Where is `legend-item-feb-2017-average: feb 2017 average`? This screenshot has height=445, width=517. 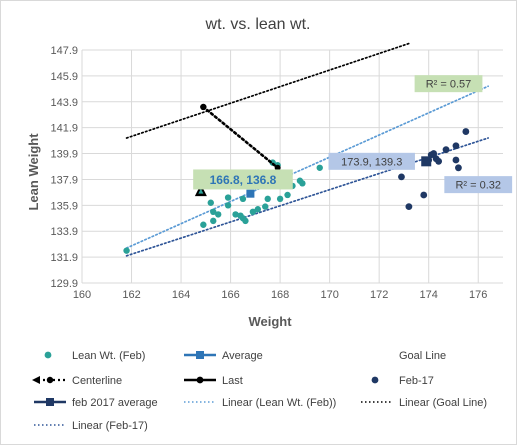
legend-item-feb-2017-average: feb 2017 average is located at coordinates (96, 403).